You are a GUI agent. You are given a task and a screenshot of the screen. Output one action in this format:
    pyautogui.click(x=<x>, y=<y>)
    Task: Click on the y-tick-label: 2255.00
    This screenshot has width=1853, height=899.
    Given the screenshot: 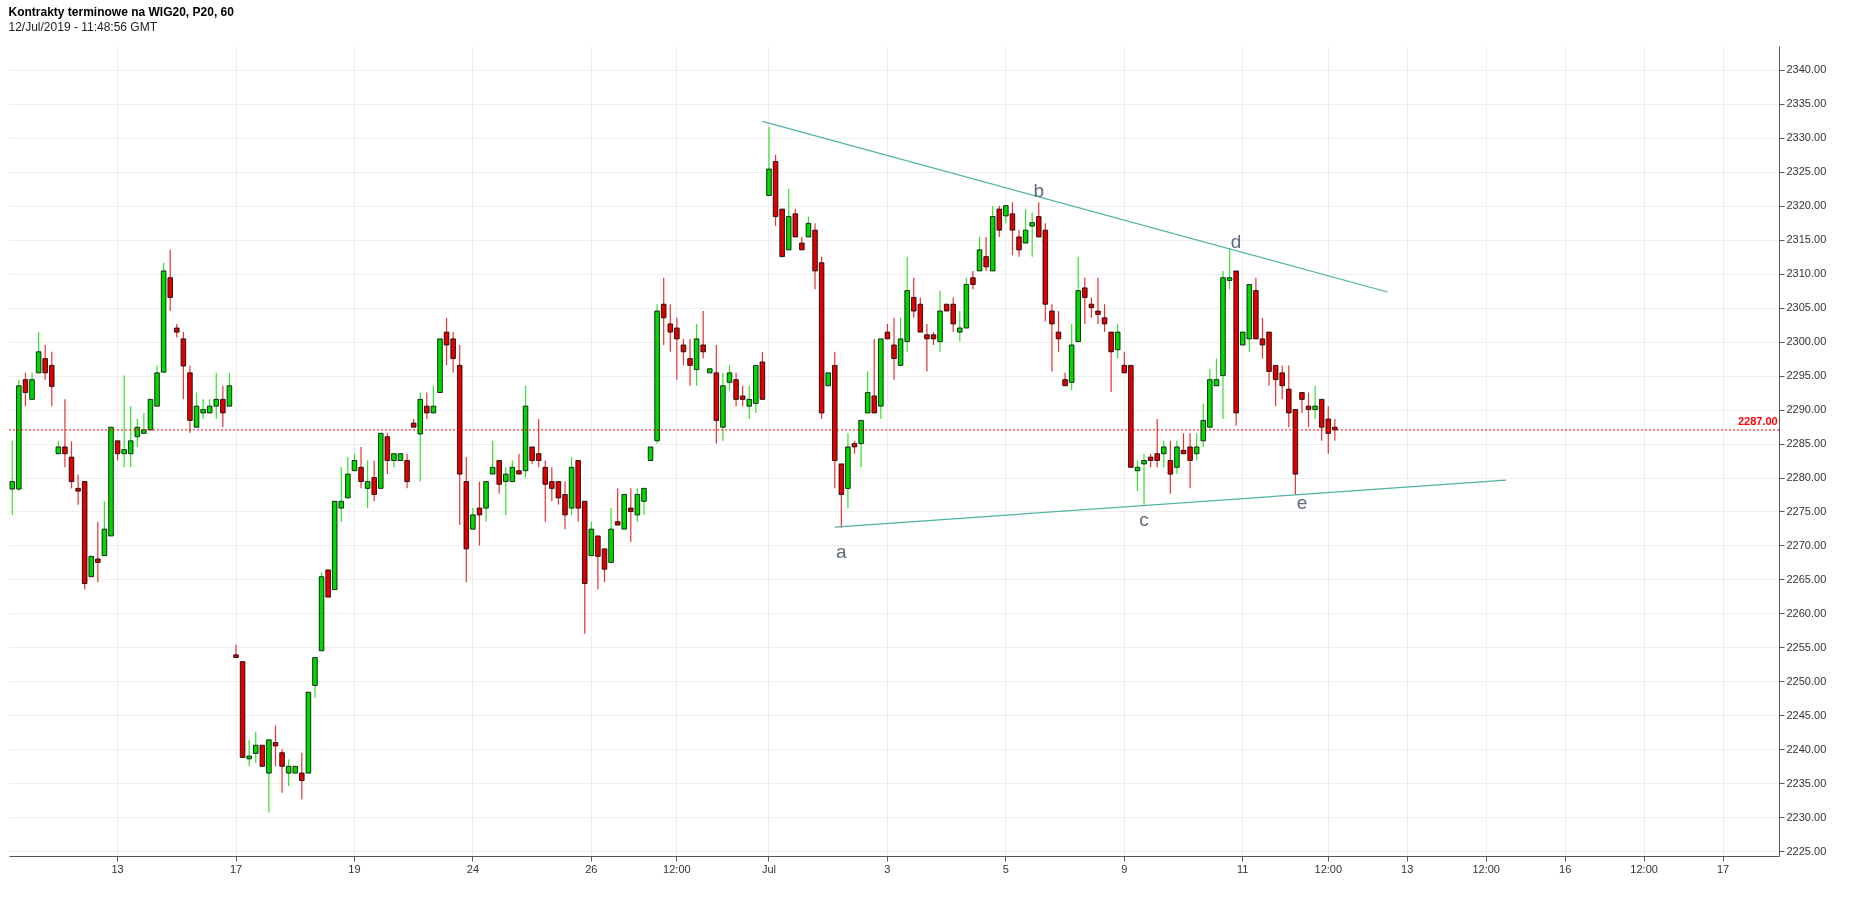 What is the action you would take?
    pyautogui.click(x=1806, y=646)
    